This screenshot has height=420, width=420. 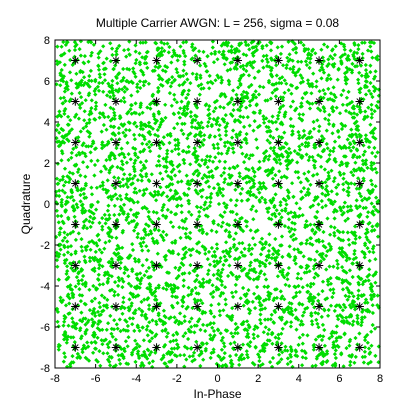 What do you see at coordinates (55, 379) in the screenshot?
I see `x-tick-label: -8` at bounding box center [55, 379].